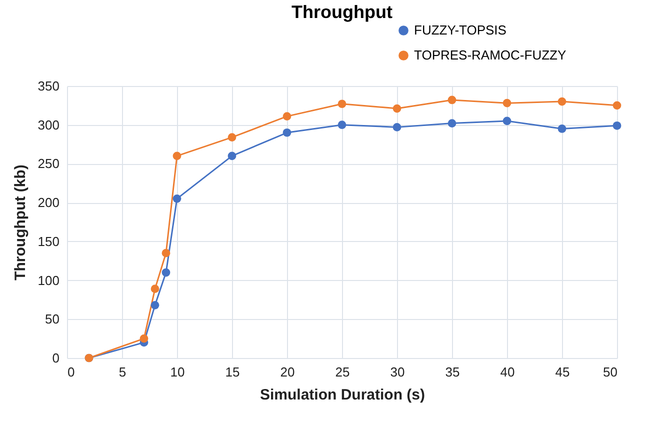 This screenshot has height=427, width=652. What do you see at coordinates (342, 372) in the screenshot?
I see `x-tick-label: 25` at bounding box center [342, 372].